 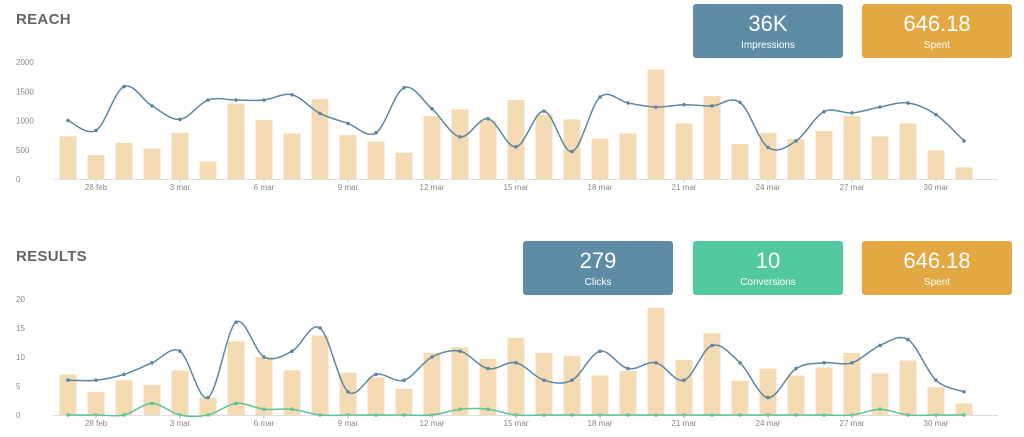 I want to click on reach-x-tick-label: 15 mar, so click(x=516, y=187).